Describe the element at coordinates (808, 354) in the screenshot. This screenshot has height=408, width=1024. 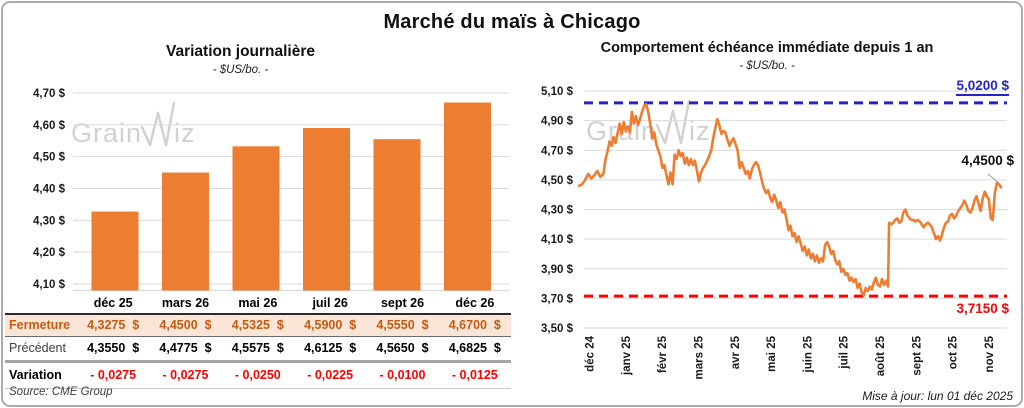
I see `x-axis-tick-label: juin 25` at that location.